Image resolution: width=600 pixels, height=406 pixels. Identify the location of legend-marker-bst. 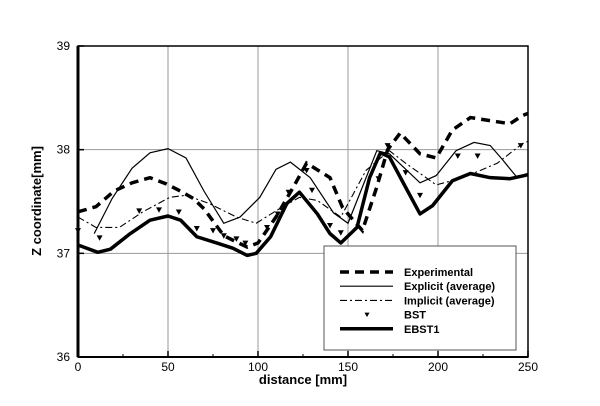
(367, 315).